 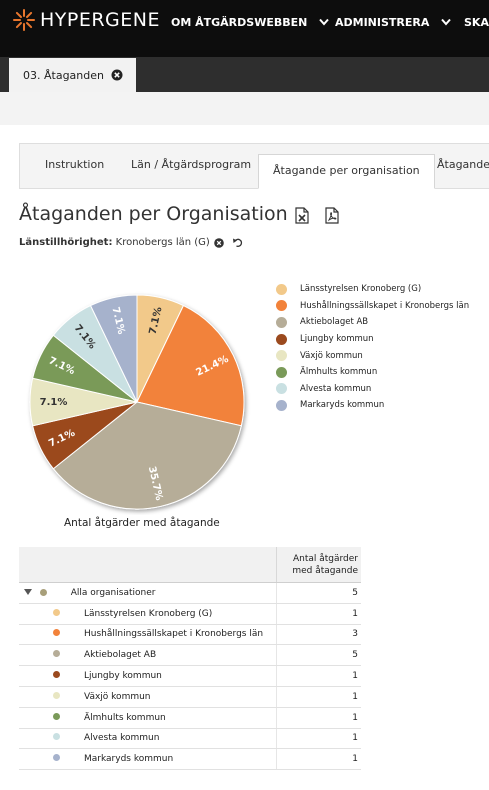 I want to click on row-label: Ljungby kommun, so click(x=123, y=676).